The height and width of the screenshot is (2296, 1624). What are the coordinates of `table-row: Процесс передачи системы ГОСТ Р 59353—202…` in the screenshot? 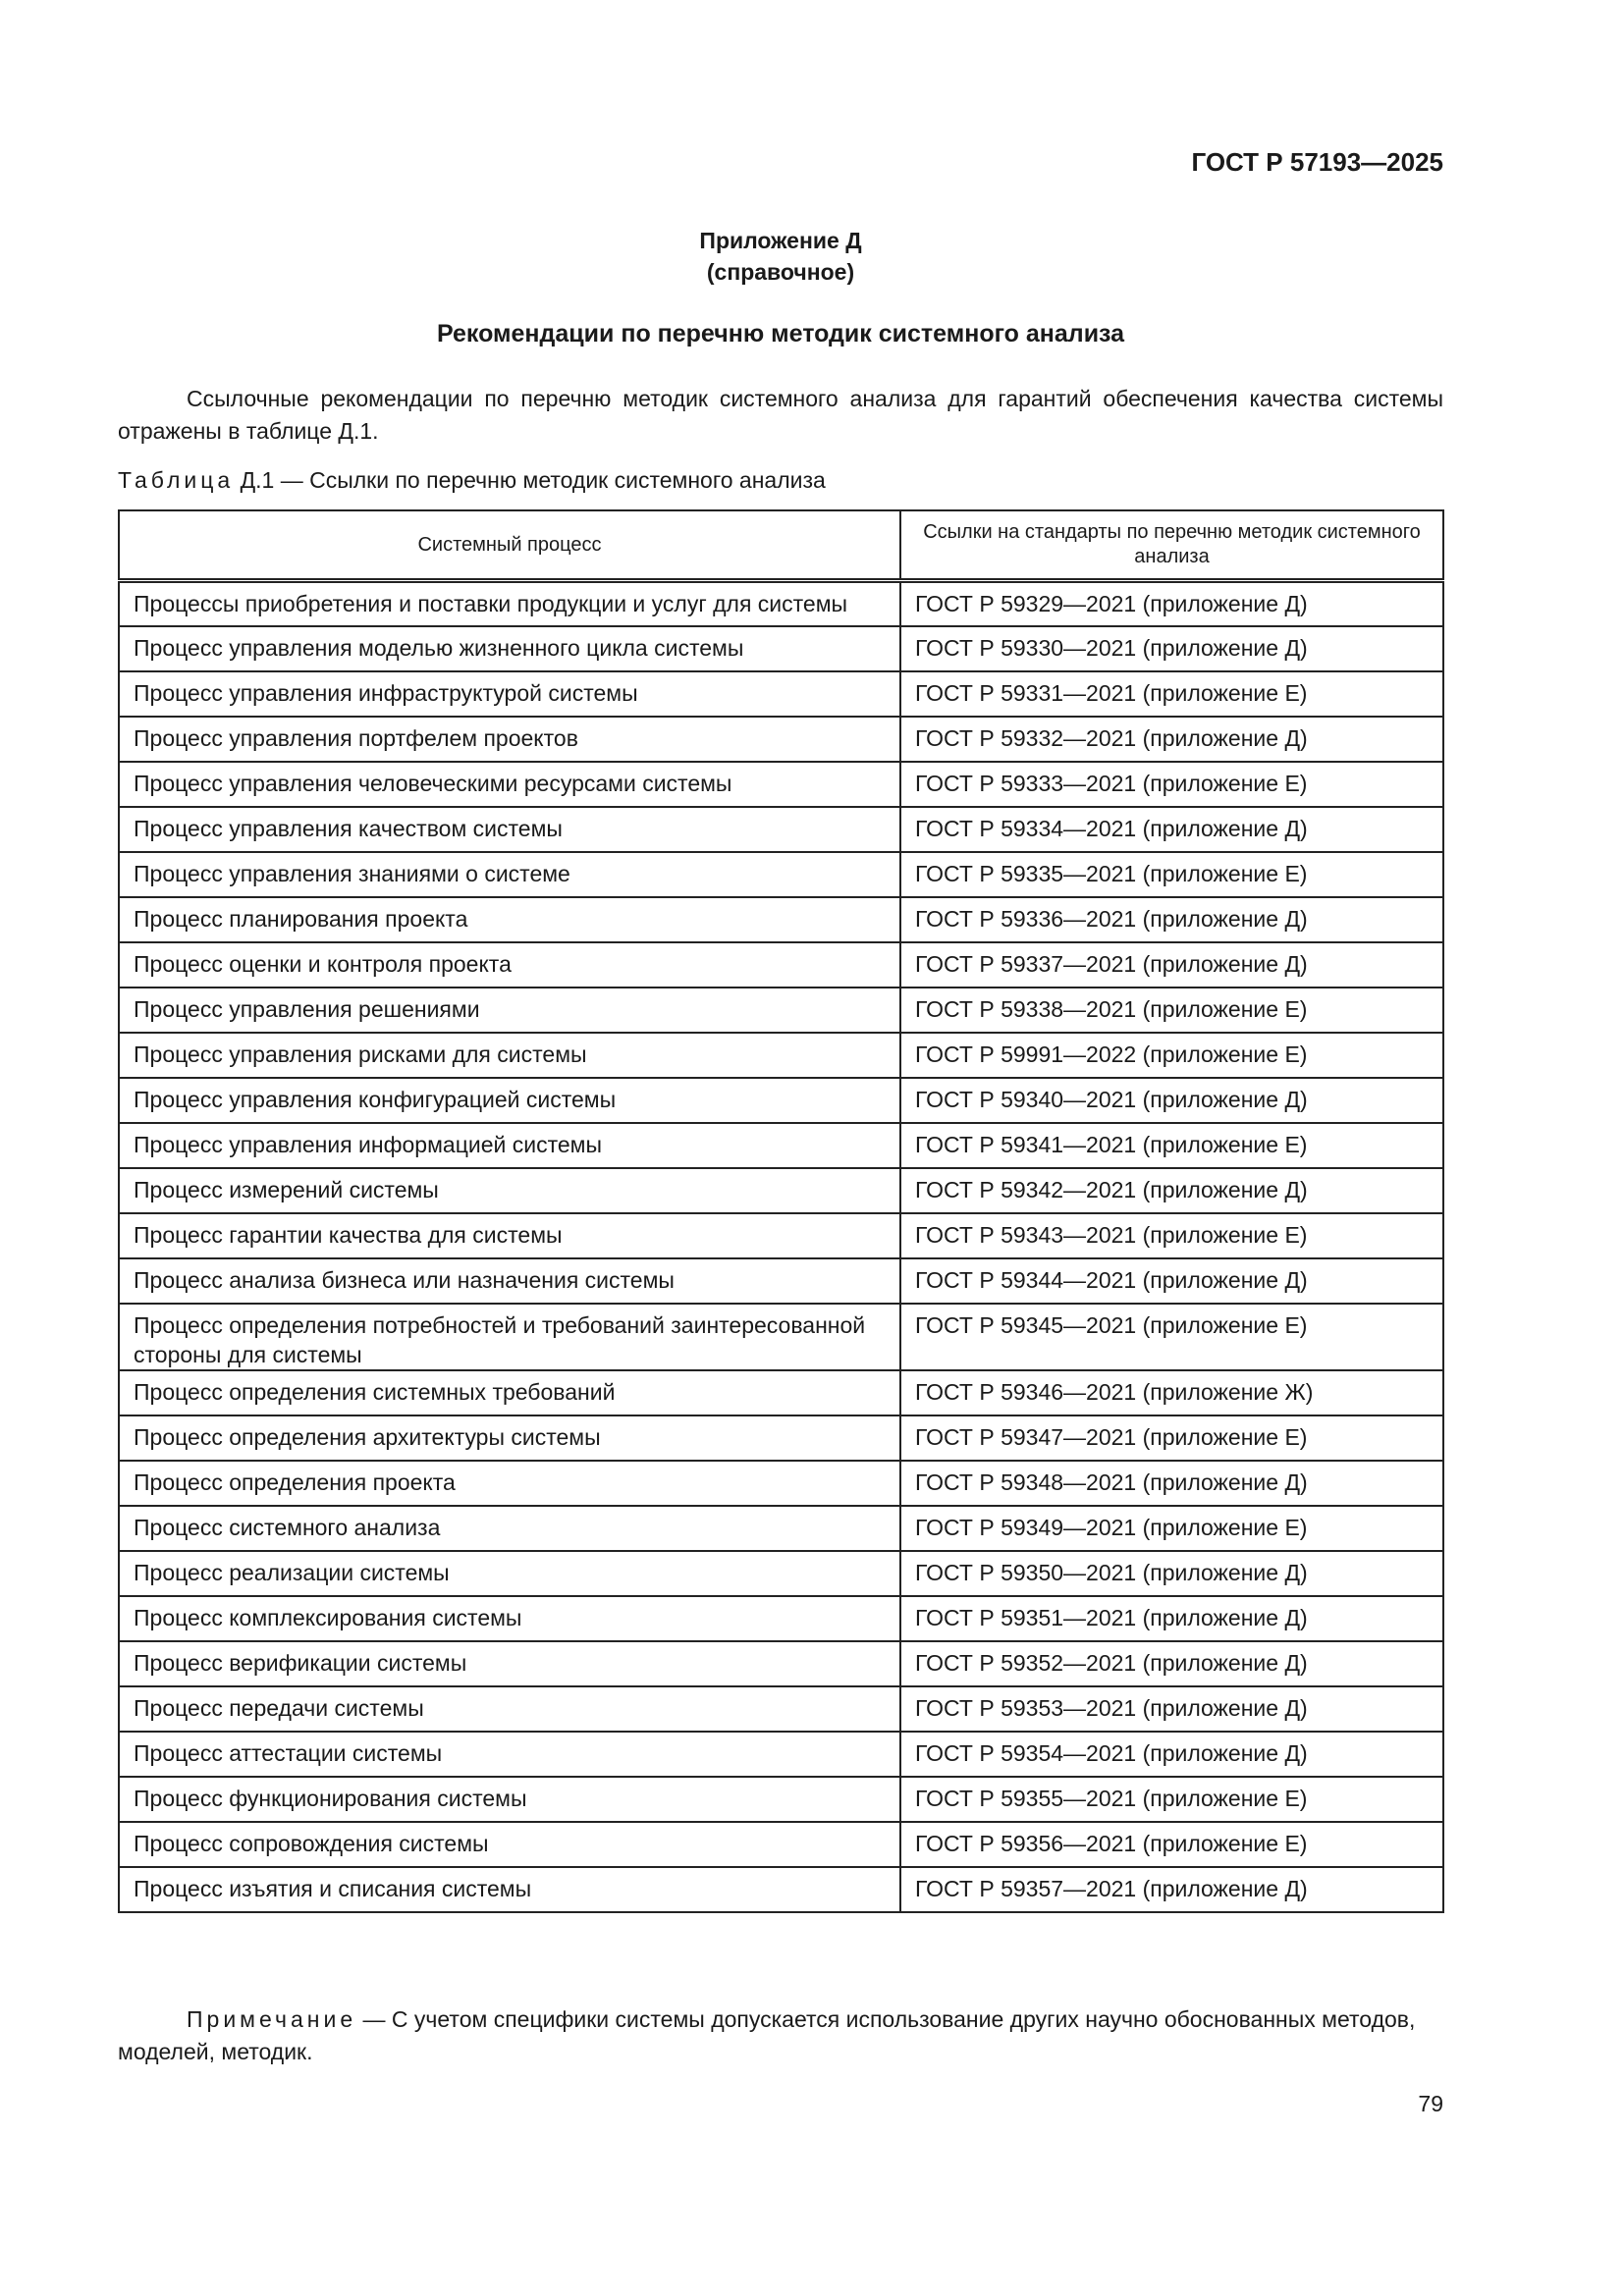 It's located at (781, 1708).